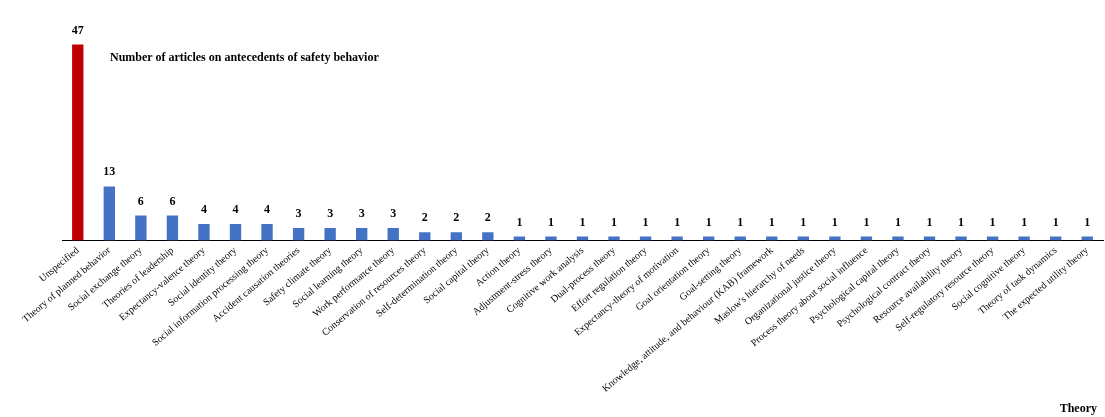  What do you see at coordinates (109, 171) in the screenshot?
I see `data-label: 13` at bounding box center [109, 171].